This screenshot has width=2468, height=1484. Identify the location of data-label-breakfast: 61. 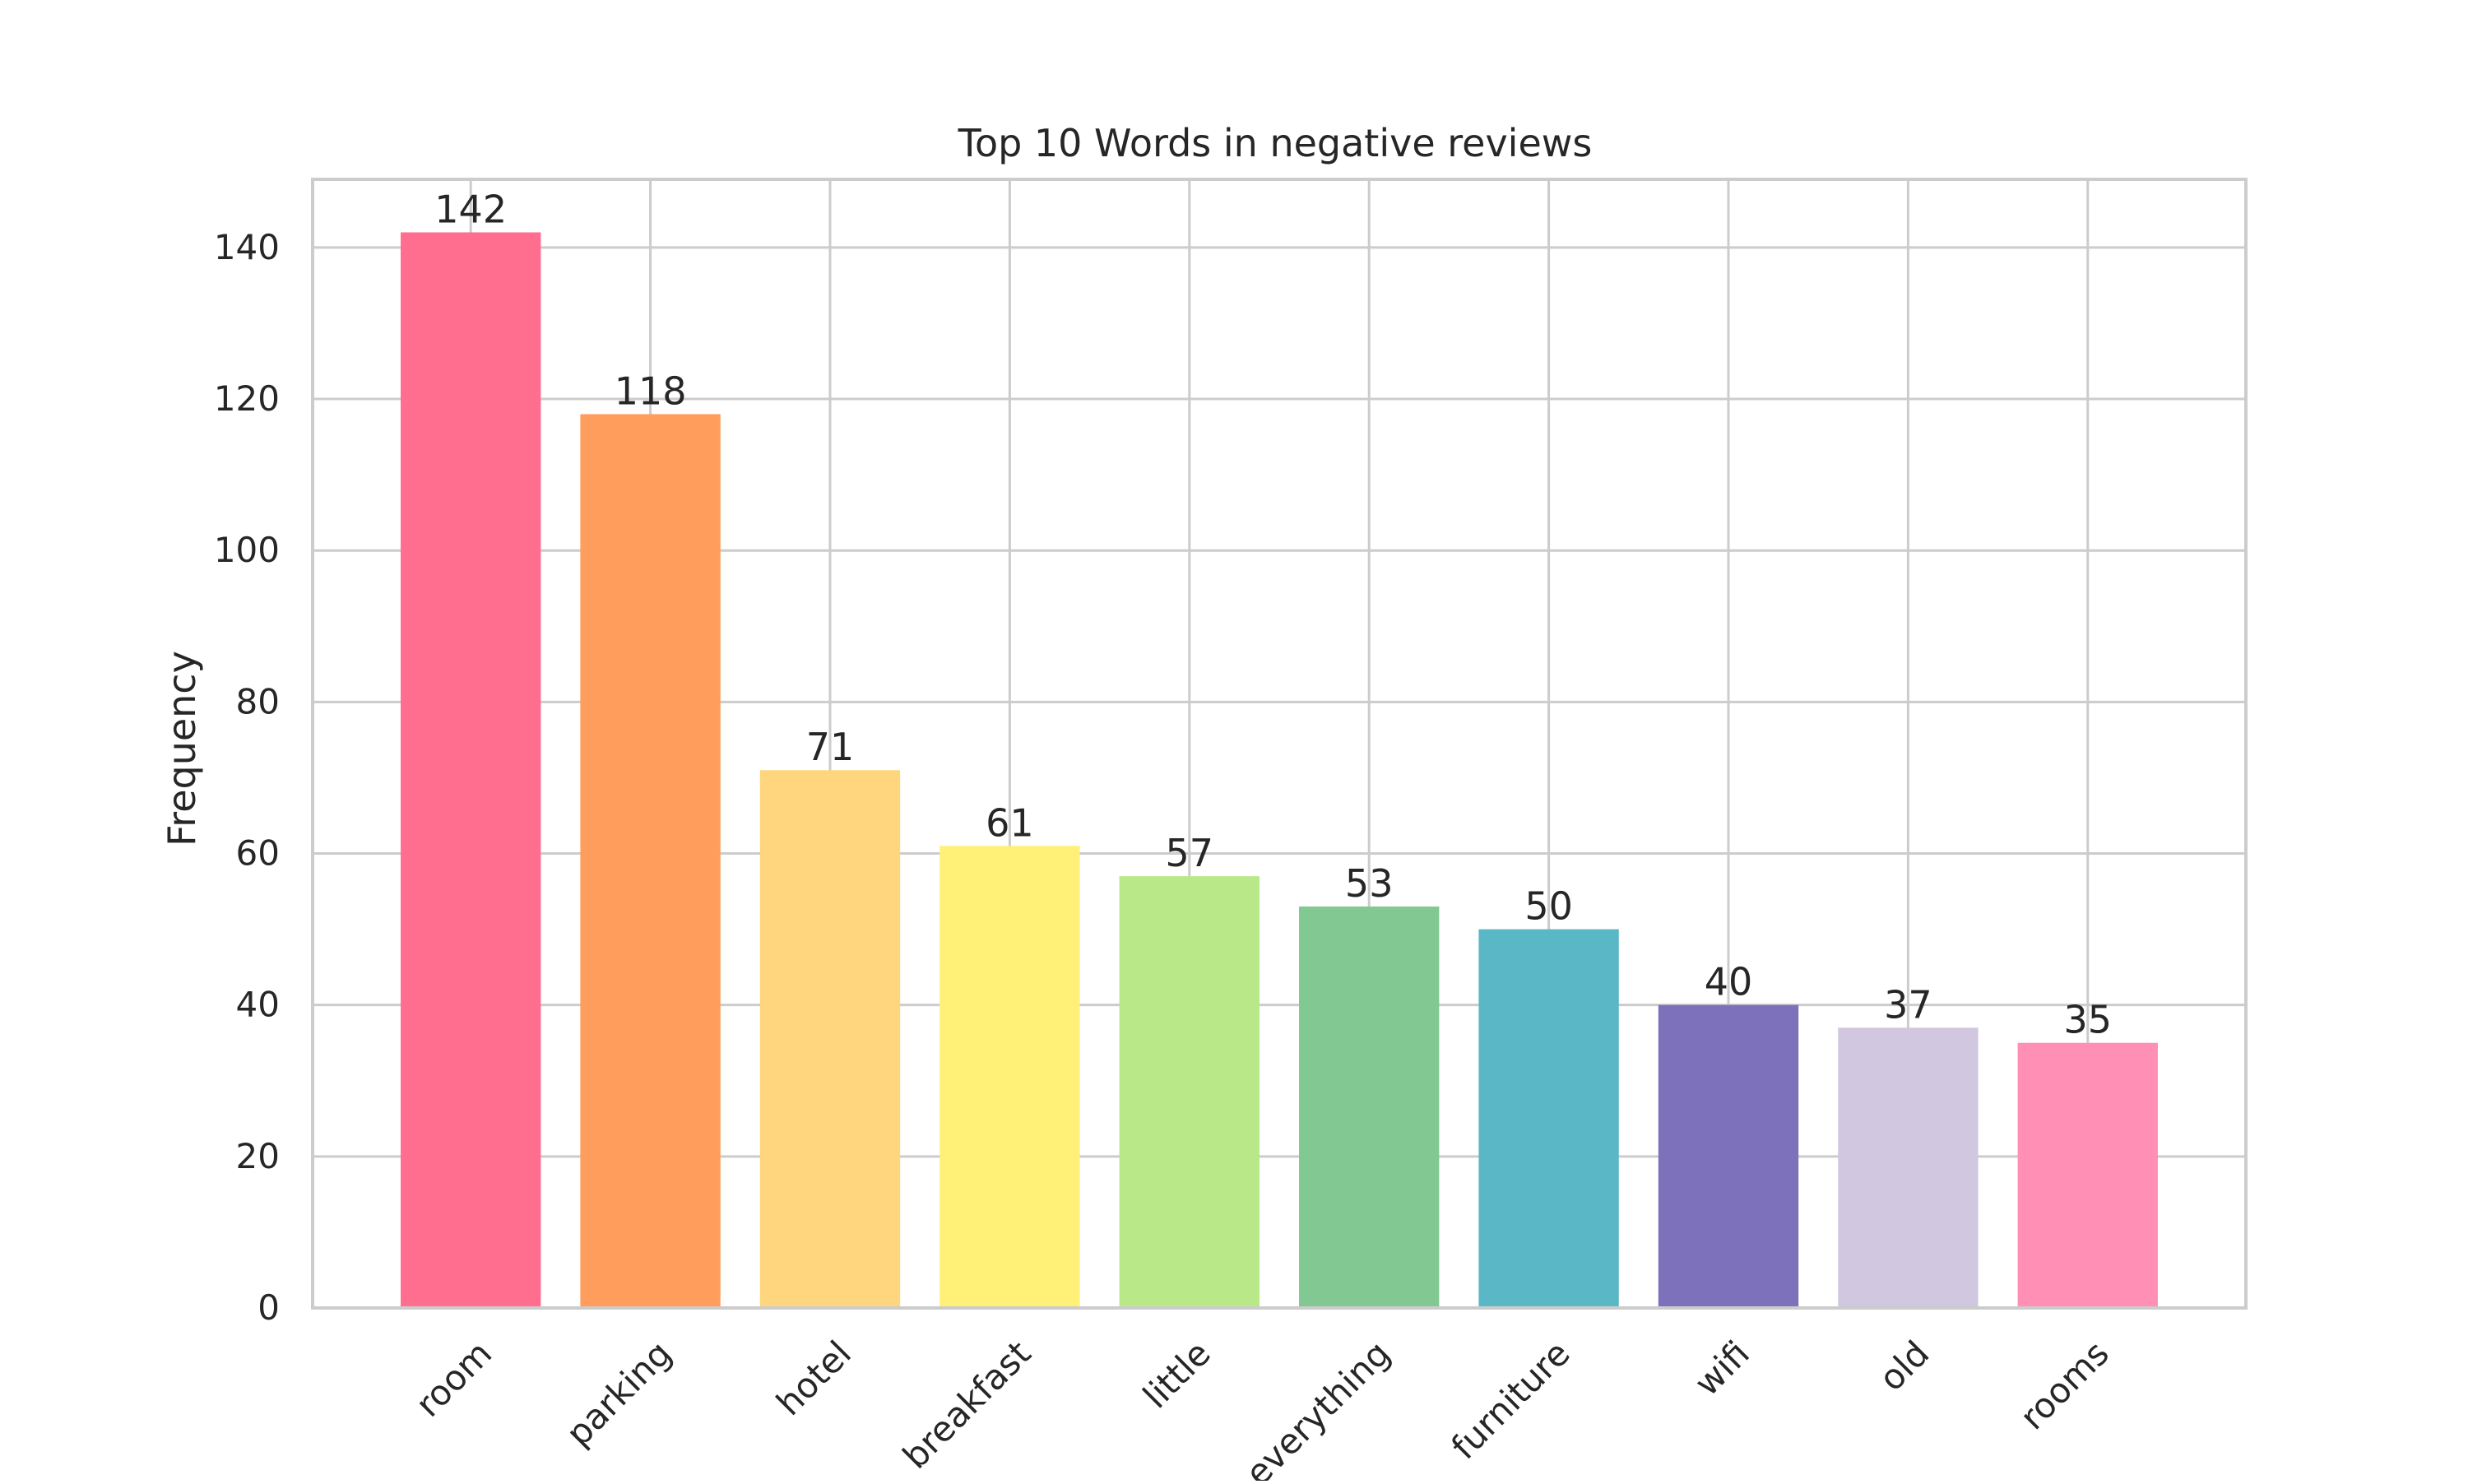
(1010, 822).